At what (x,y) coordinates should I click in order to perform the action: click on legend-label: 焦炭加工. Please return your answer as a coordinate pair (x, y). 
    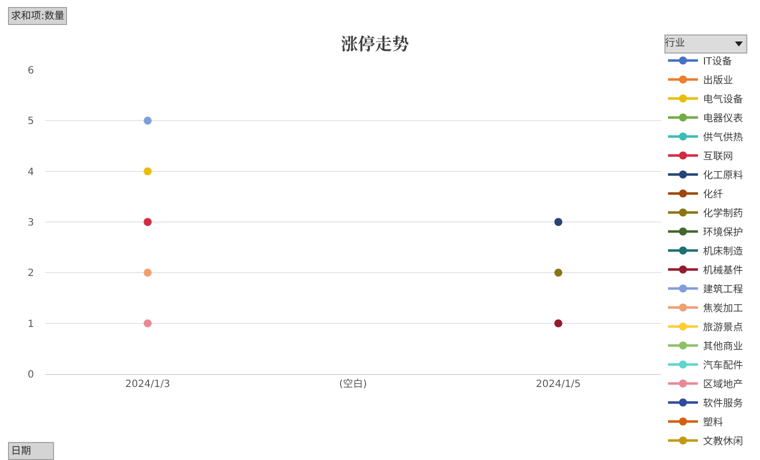
    Looking at the image, I should click on (722, 308).